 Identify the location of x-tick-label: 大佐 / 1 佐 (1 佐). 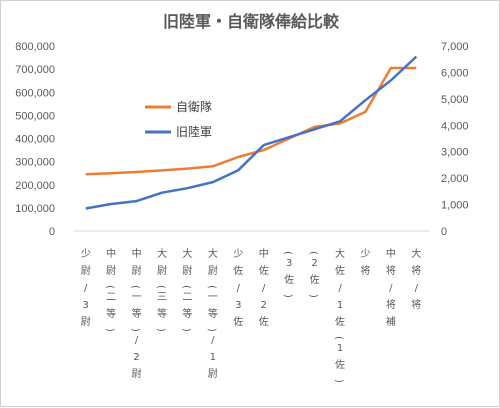
(339, 315).